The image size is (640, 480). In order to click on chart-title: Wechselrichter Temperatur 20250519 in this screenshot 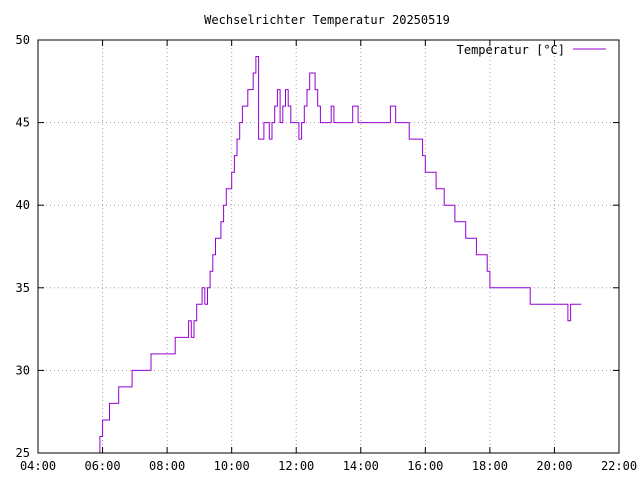, I will do `click(327, 20)`.